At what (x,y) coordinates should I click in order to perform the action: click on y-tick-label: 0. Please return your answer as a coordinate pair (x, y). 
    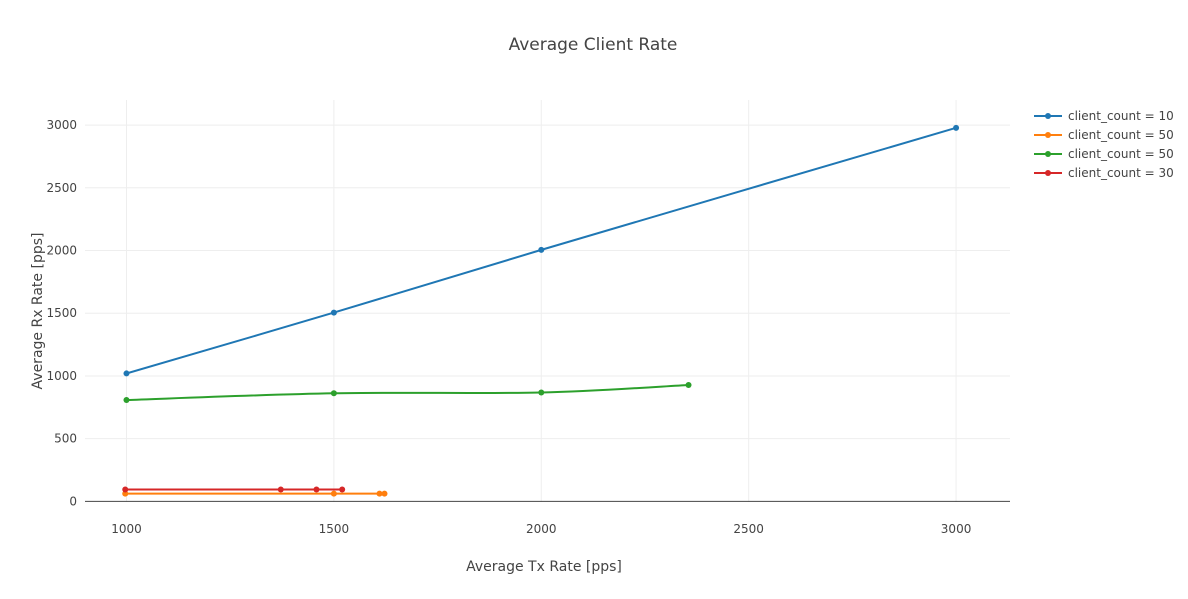
    Looking at the image, I should click on (73, 501).